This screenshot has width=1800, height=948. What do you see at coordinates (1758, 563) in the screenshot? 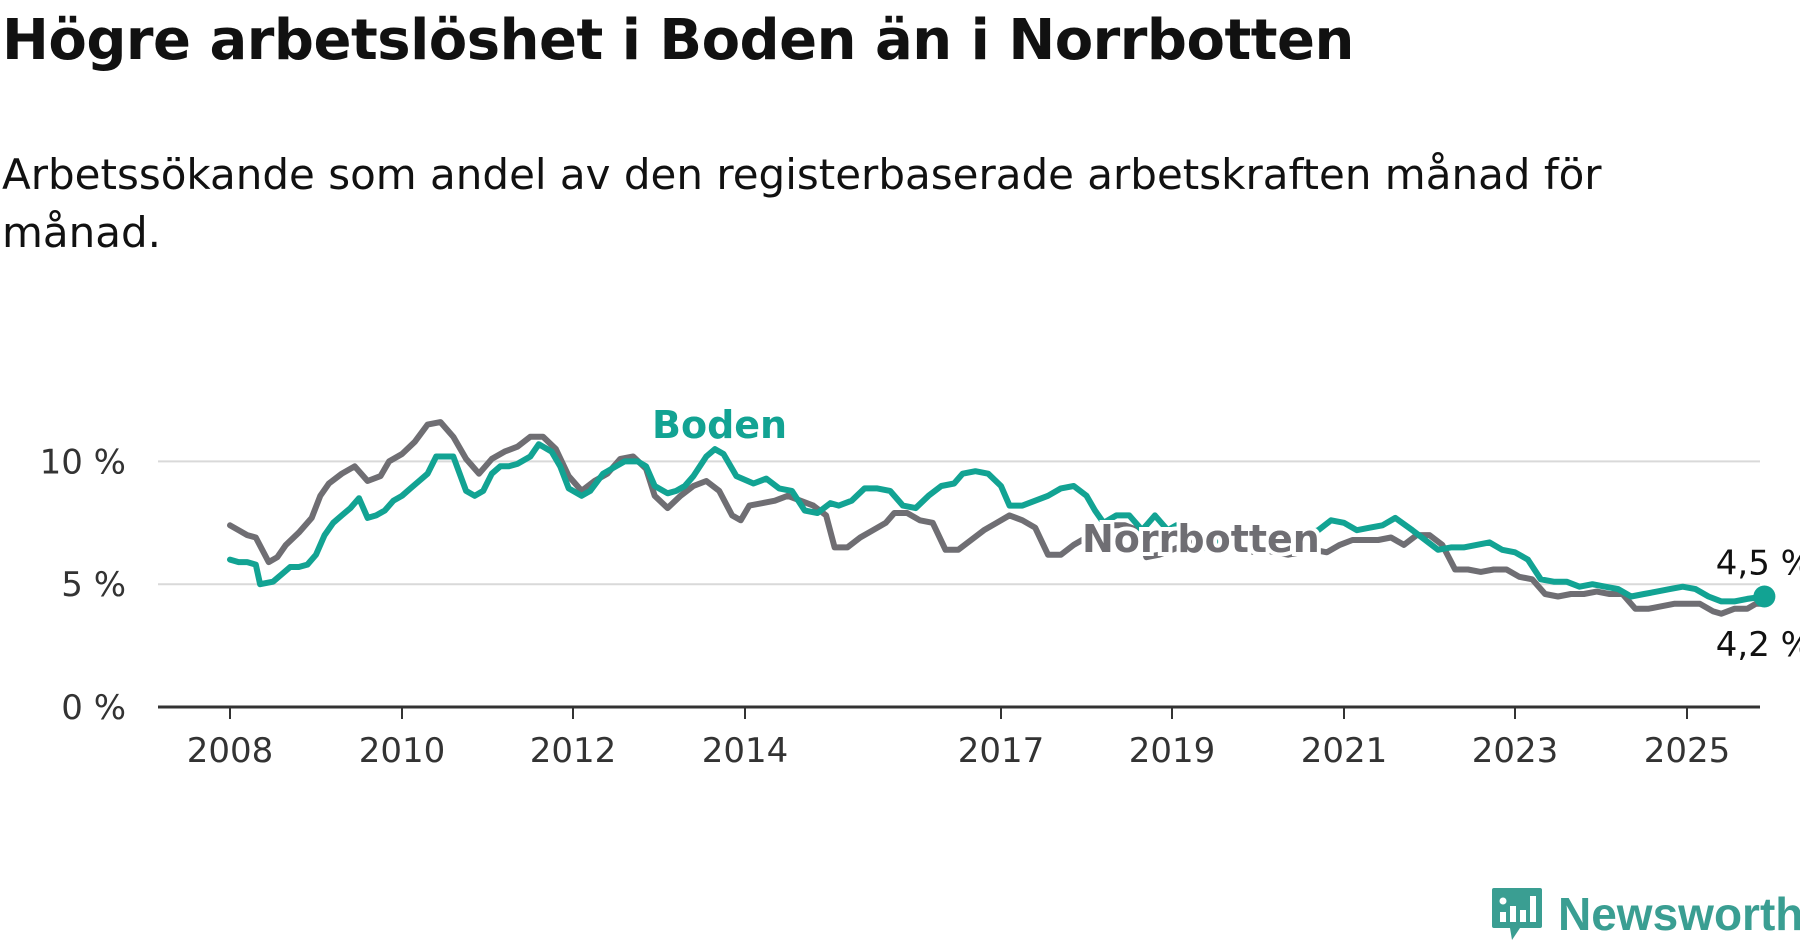
I see `end-value-label-boden: 4,5 %` at bounding box center [1758, 563].